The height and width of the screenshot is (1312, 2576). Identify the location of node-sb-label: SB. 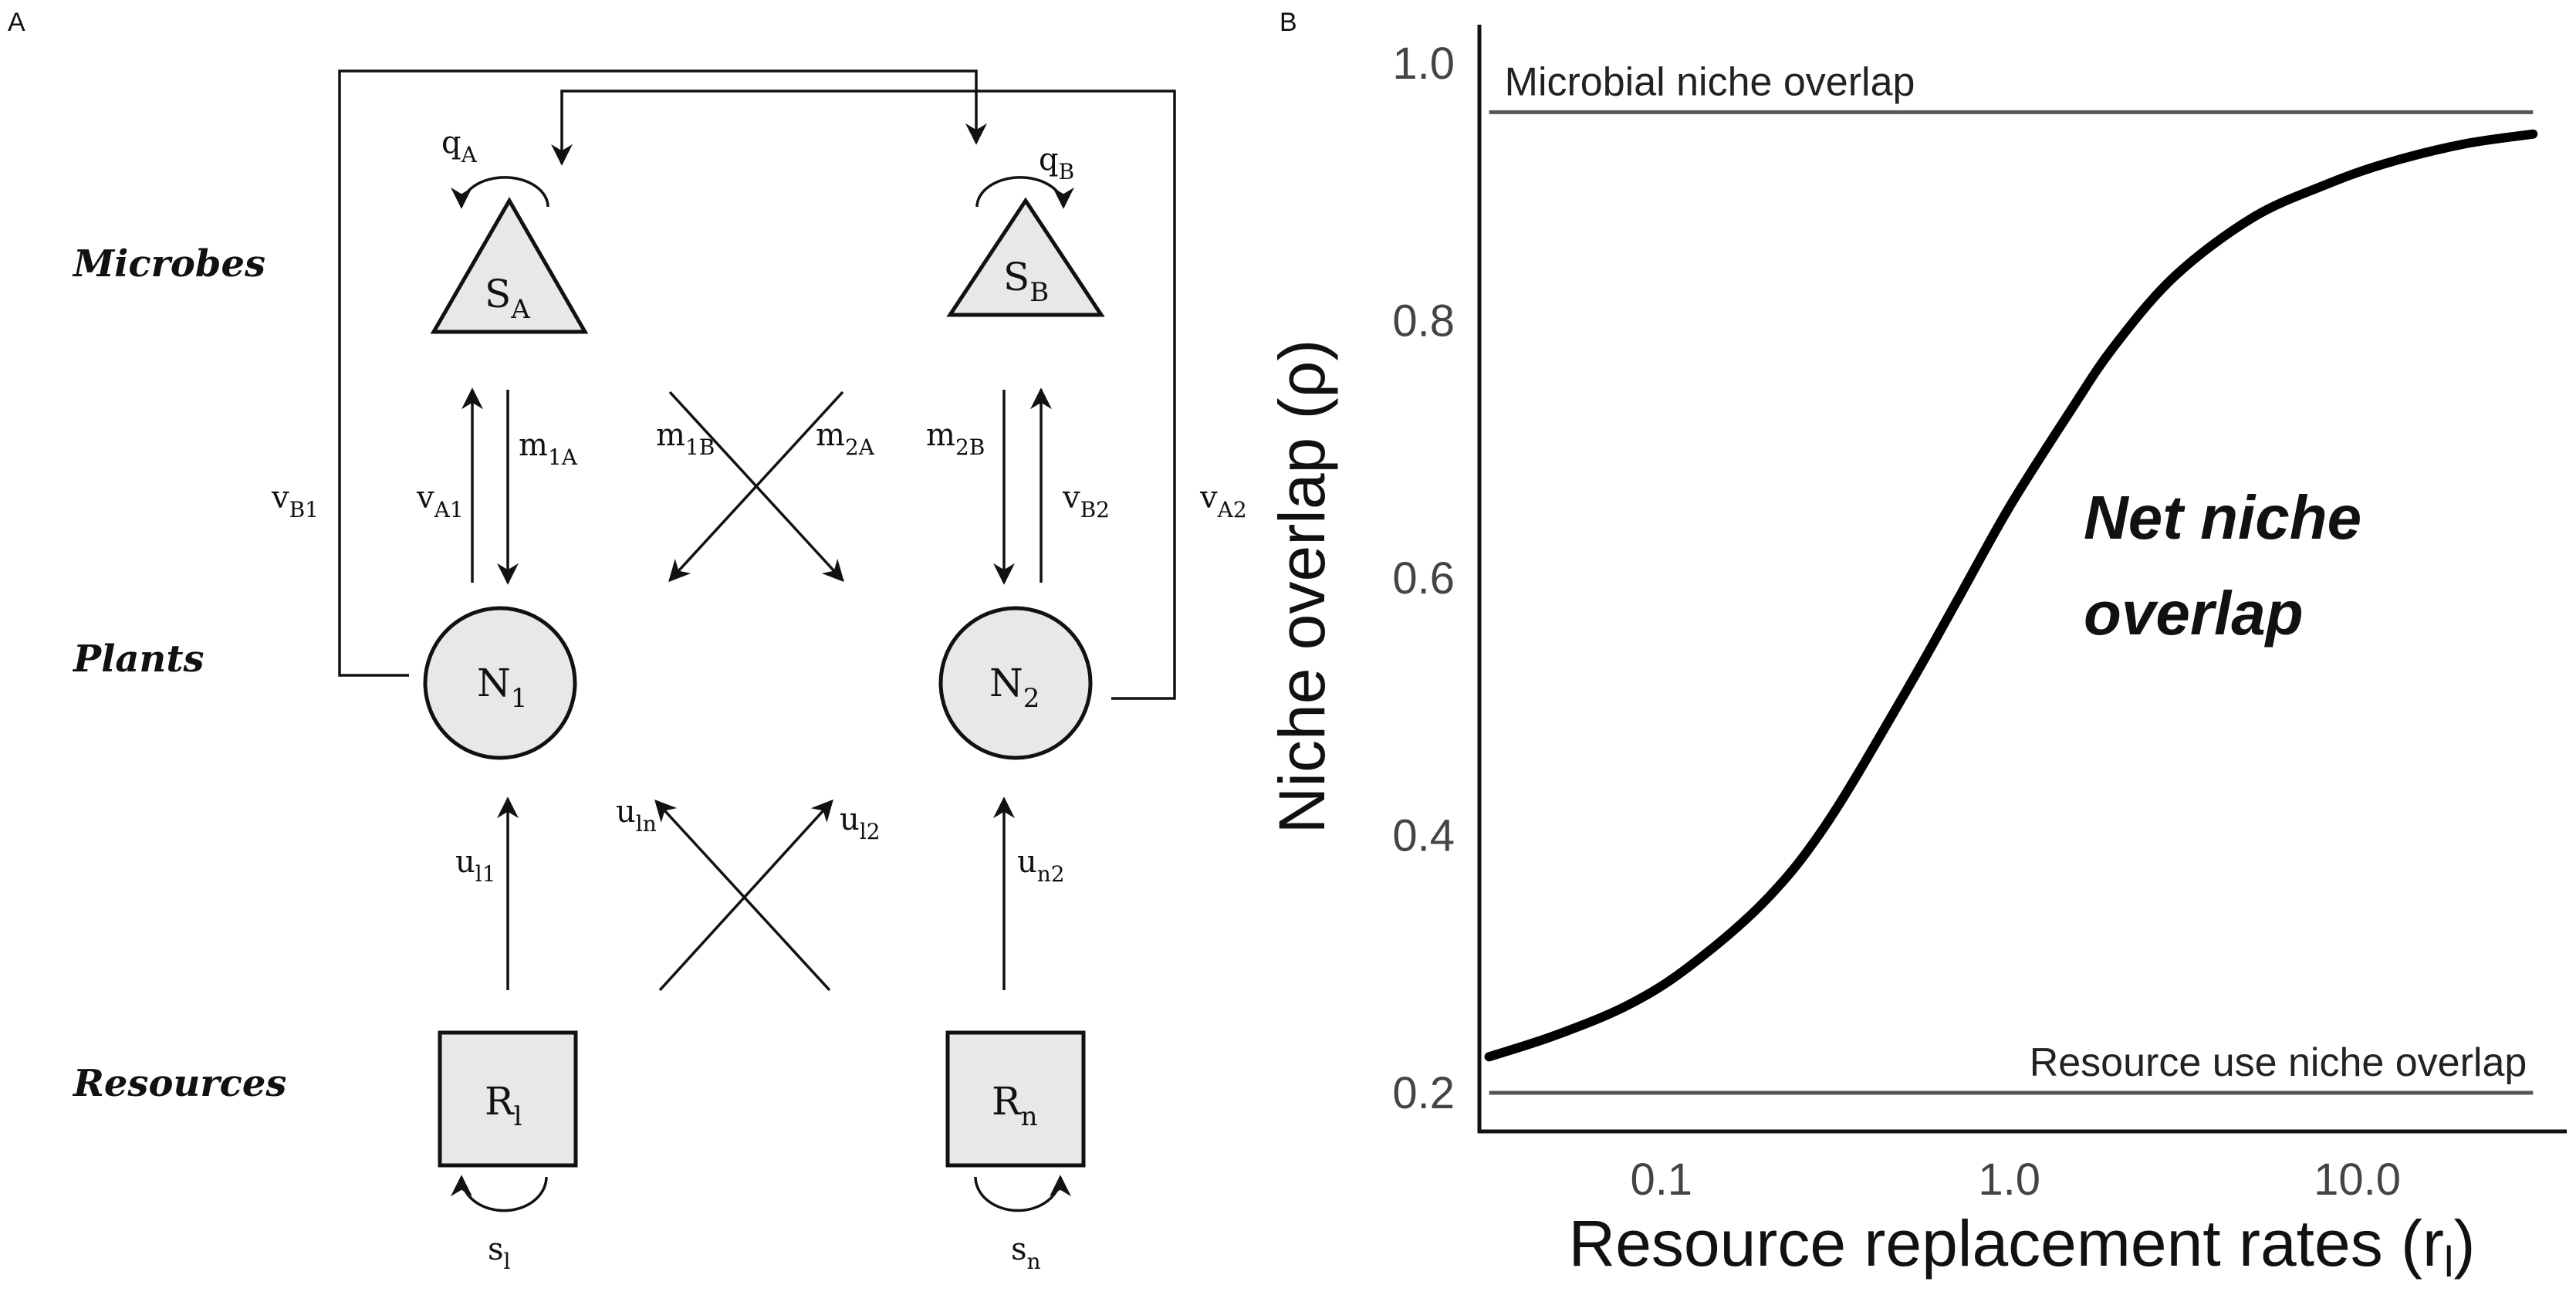
(1026, 281).